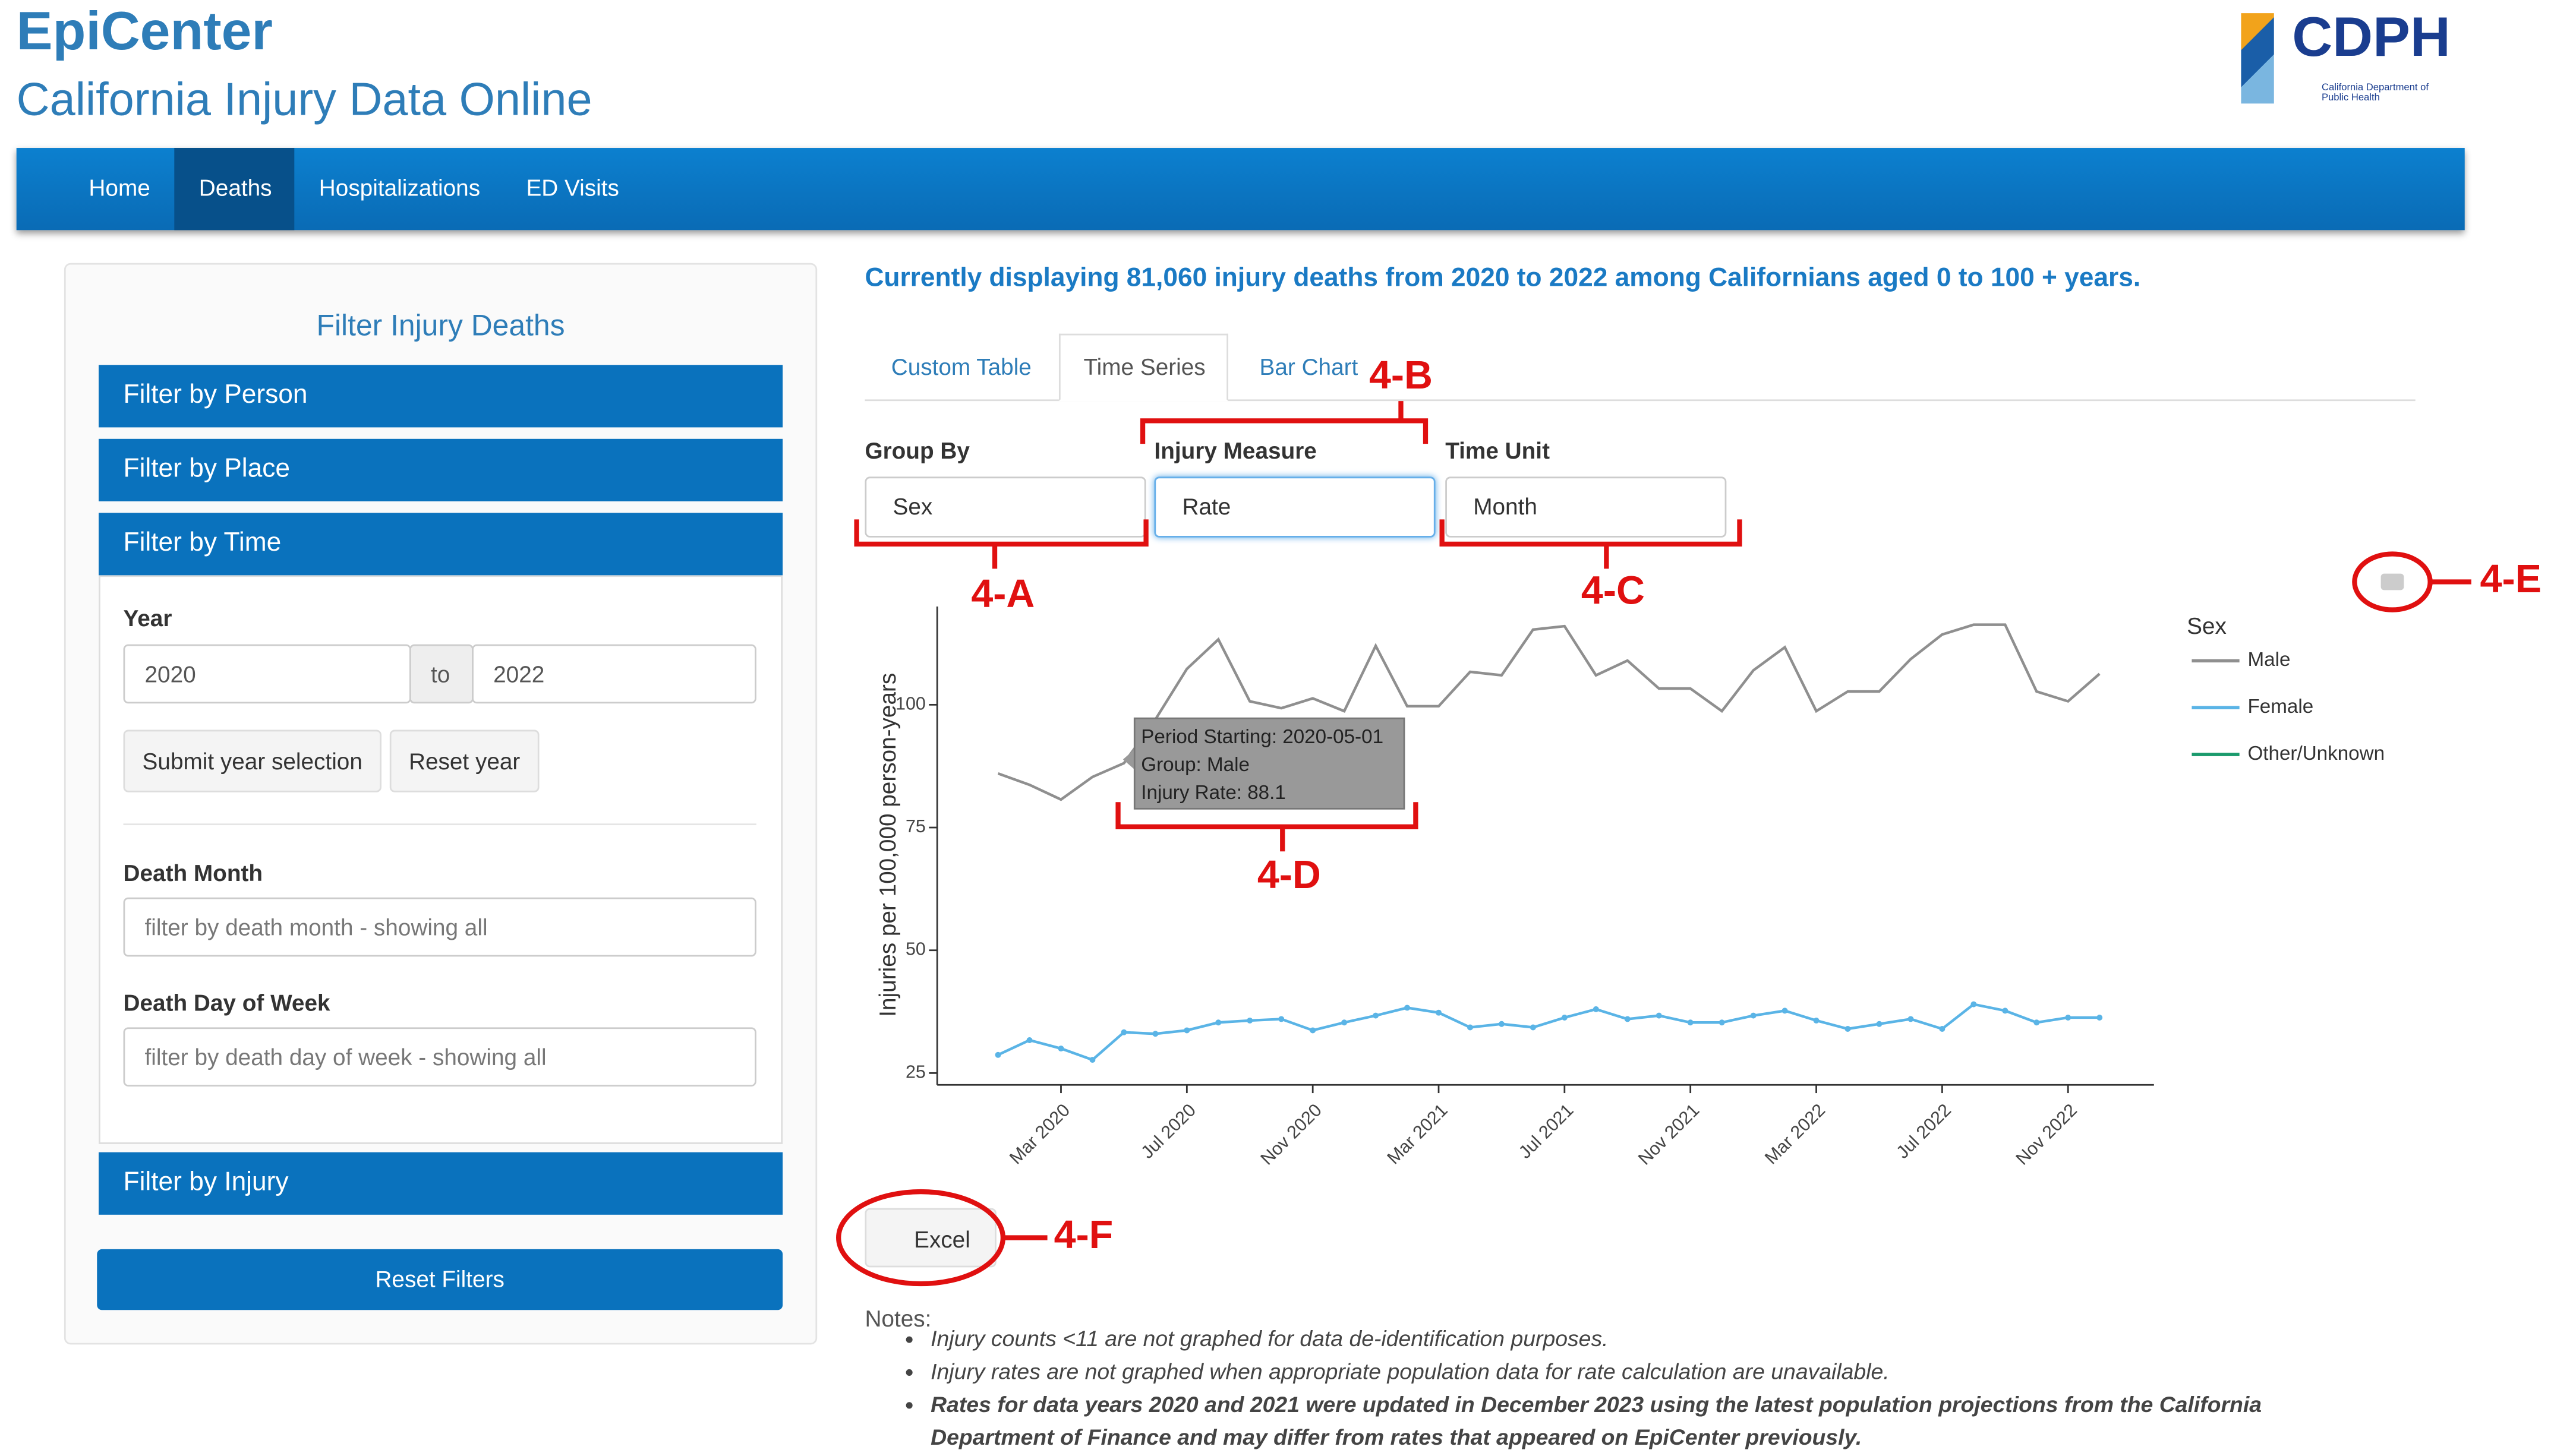  I want to click on logo: CDPH, so click(2371, 38).